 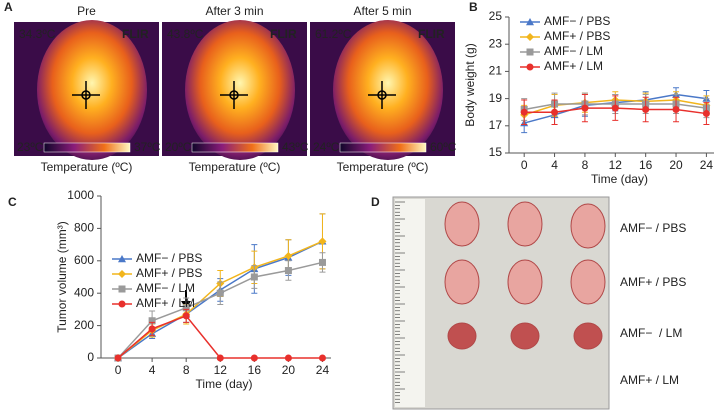 I want to click on y-tick-label: 25, so click(x=496, y=16).